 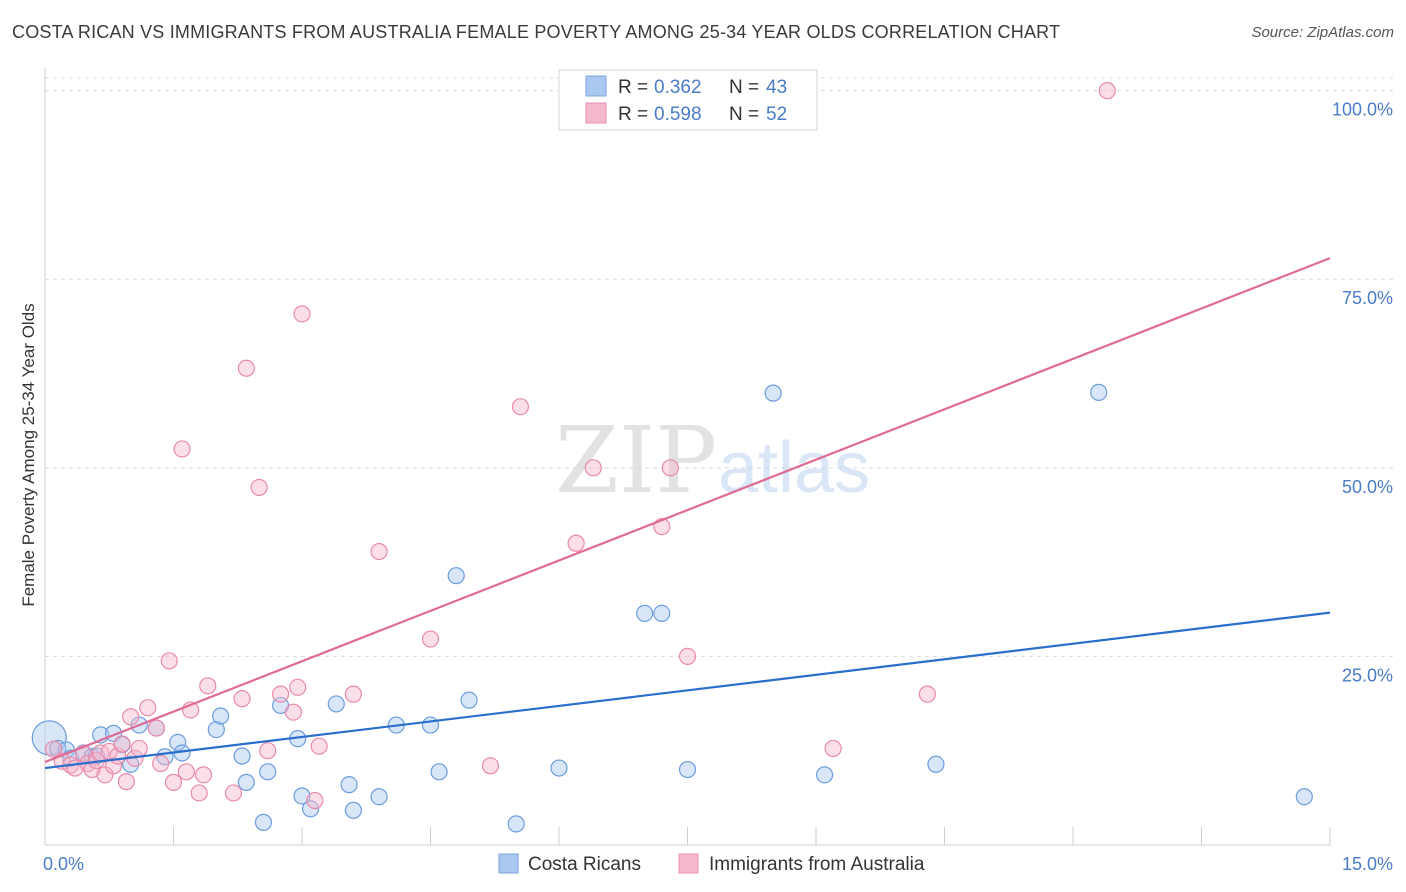 What do you see at coordinates (633, 87) in the screenshot?
I see `legend-r-label-1: R =` at bounding box center [633, 87].